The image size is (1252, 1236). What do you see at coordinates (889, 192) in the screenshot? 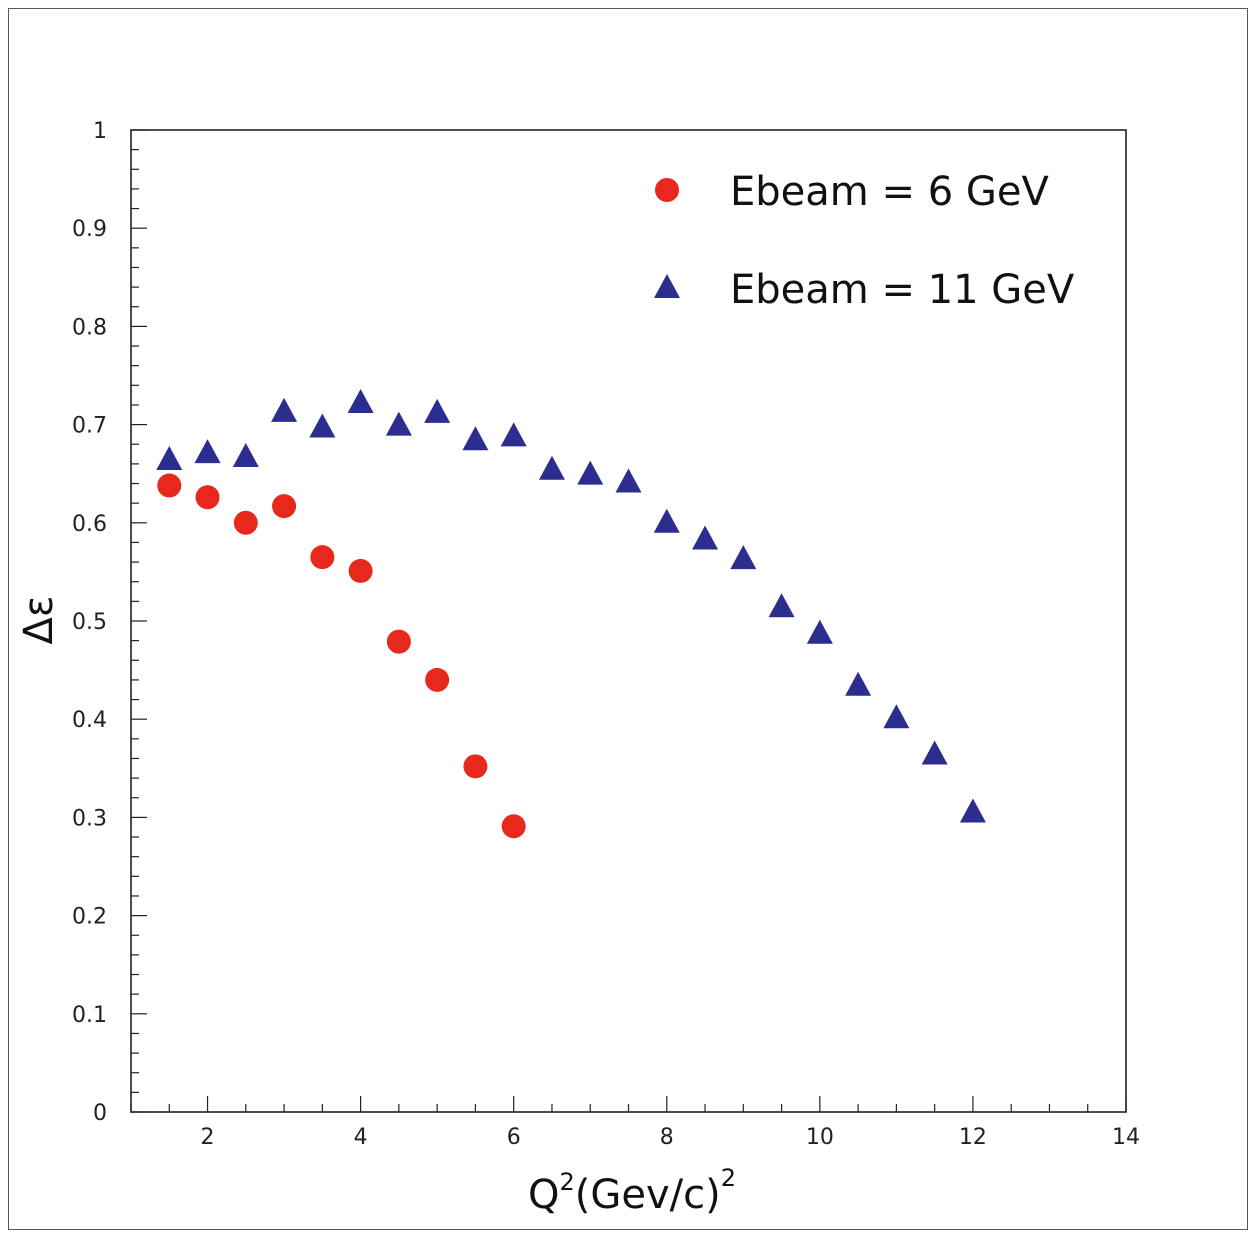
I see `legend-label: Ebeam = 6 GeV` at bounding box center [889, 192].